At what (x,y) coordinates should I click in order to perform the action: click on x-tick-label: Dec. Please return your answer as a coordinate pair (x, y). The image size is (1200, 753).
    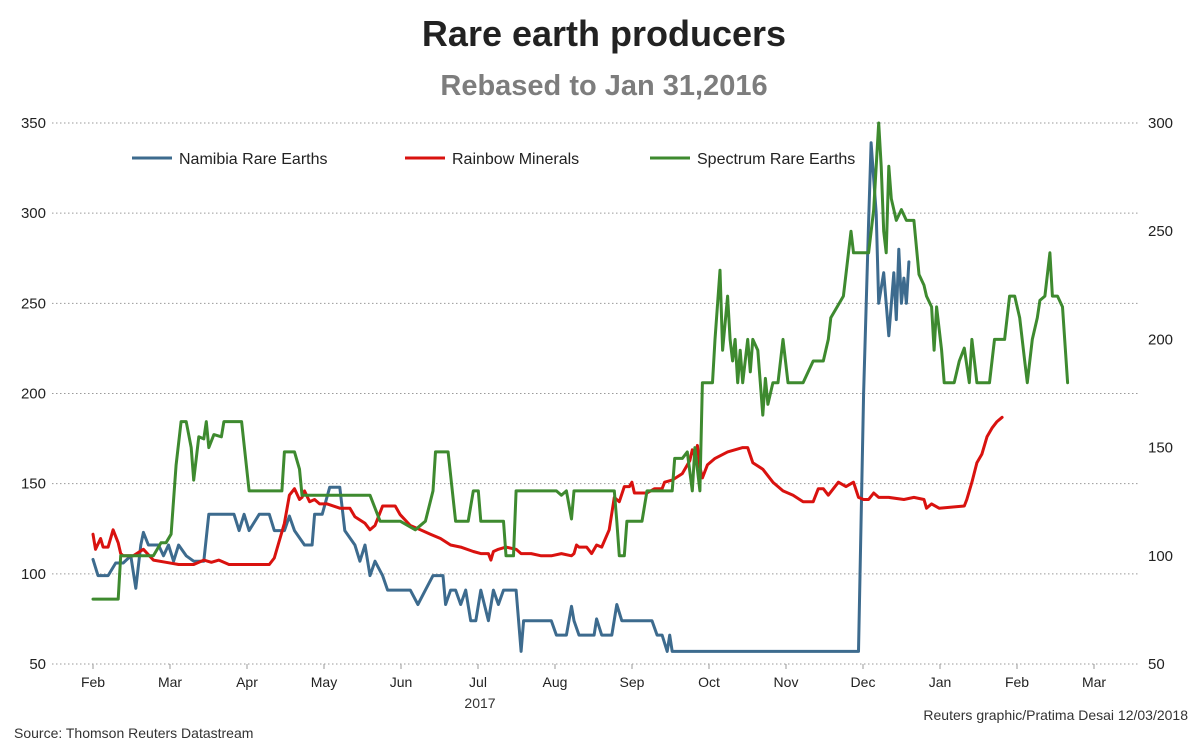
    Looking at the image, I should click on (863, 682).